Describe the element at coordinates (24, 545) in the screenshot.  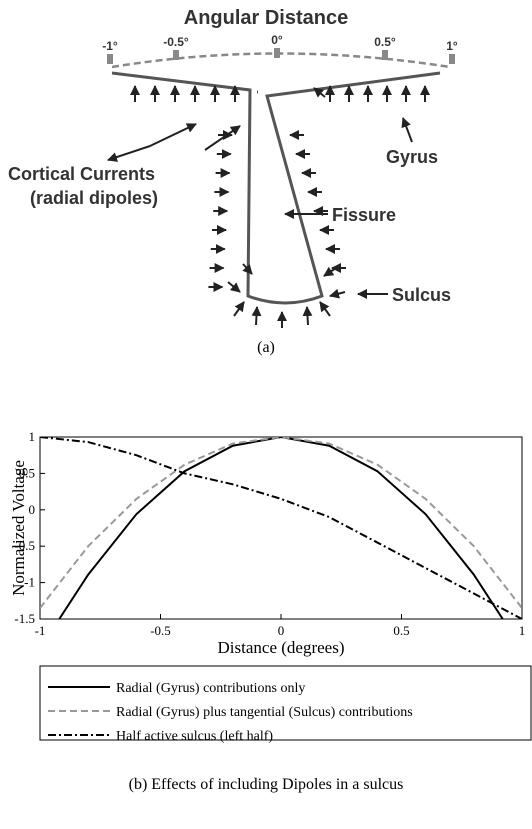
I see `y-tick-label: -0.5` at that location.